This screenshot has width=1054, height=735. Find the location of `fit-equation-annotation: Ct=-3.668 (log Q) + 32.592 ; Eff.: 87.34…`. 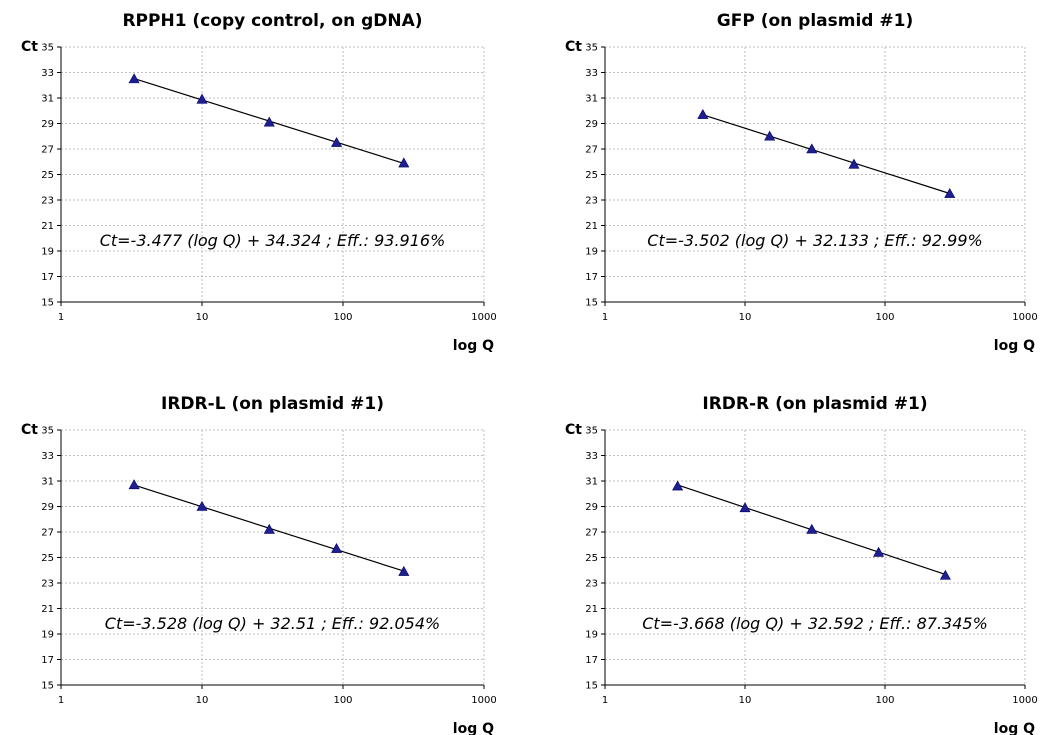

fit-equation-annotation: Ct=-3.668 (log Q) + 32.592 ; Eff.: 87.34… is located at coordinates (815, 623).